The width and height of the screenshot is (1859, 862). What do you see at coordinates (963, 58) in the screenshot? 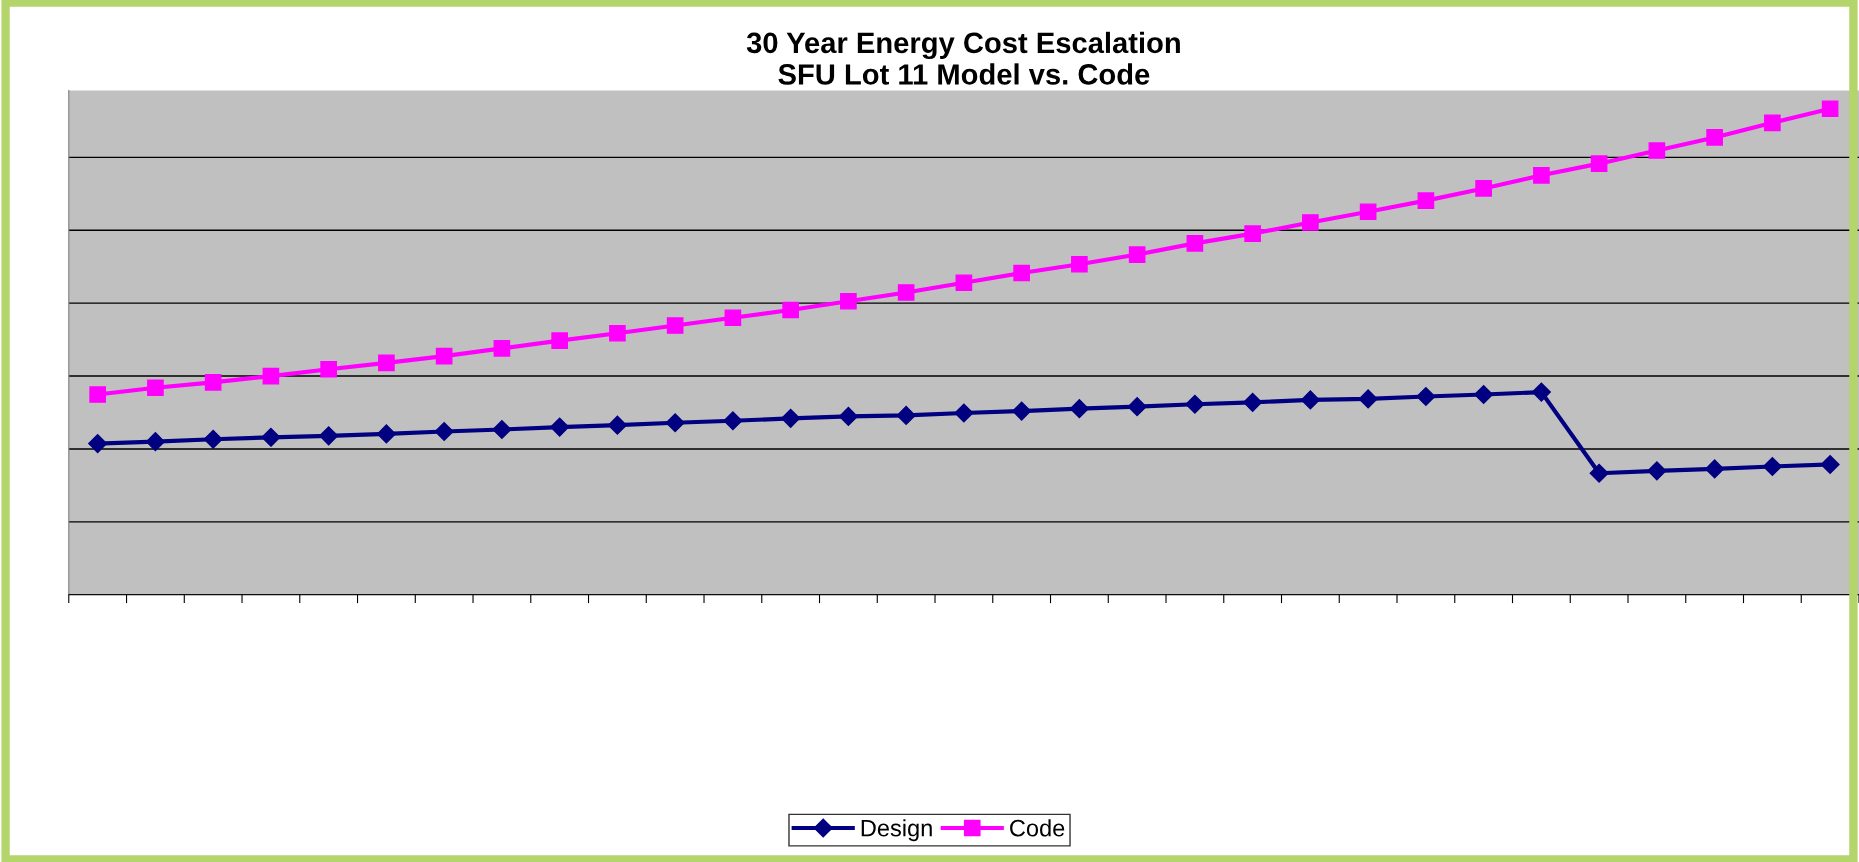
I see `chart-title: 30 Year Energy Cost Escalation SFU Lot 11 Model vs. Code` at bounding box center [963, 58].